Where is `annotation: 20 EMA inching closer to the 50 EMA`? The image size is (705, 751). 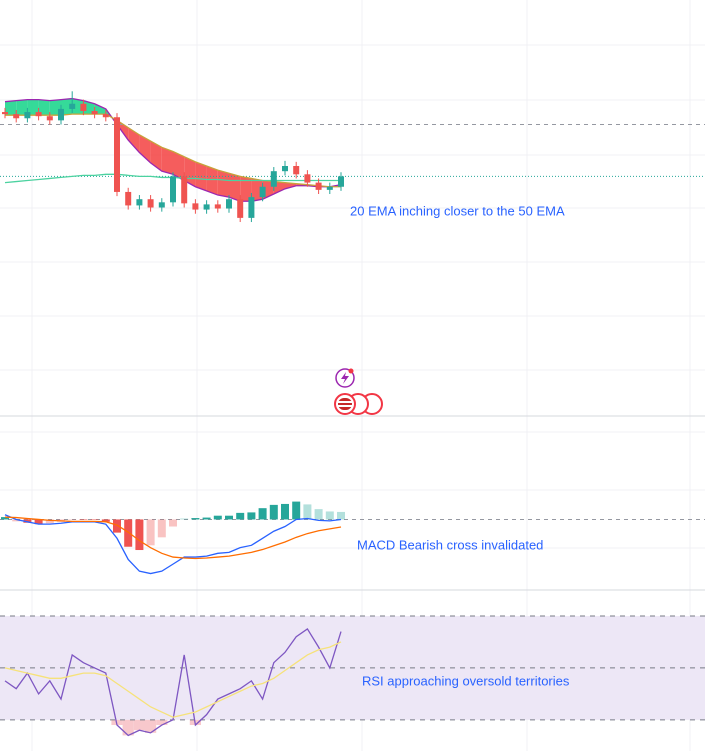
annotation: 20 EMA inching closer to the 50 EMA is located at coordinates (457, 210).